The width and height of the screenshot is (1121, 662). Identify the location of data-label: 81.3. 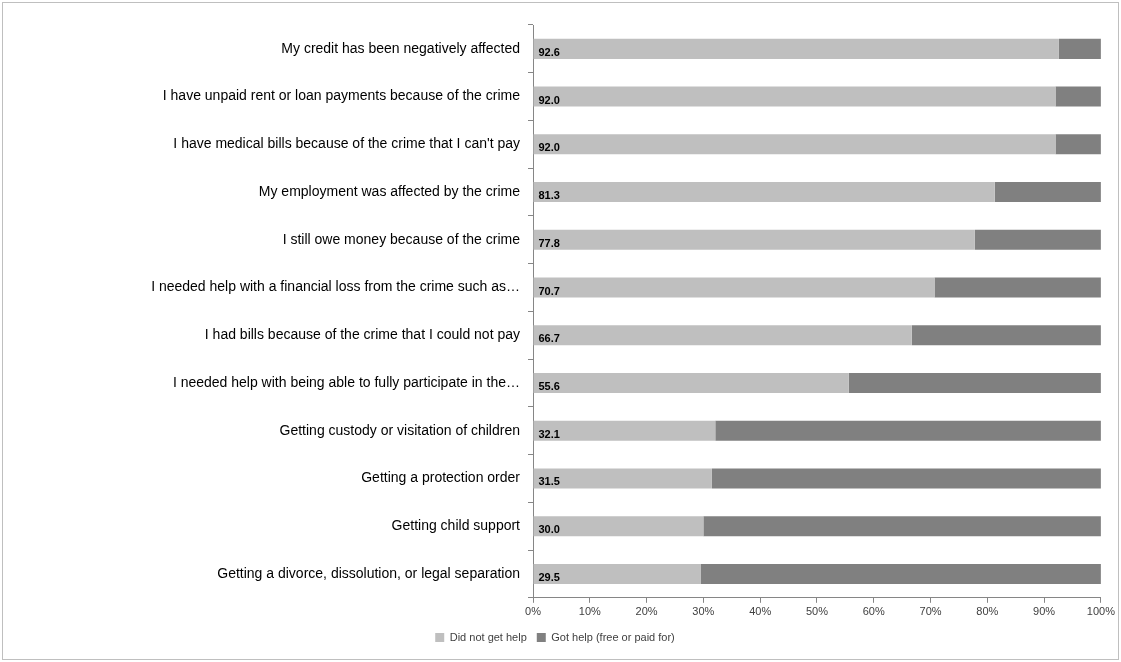
(549, 195).